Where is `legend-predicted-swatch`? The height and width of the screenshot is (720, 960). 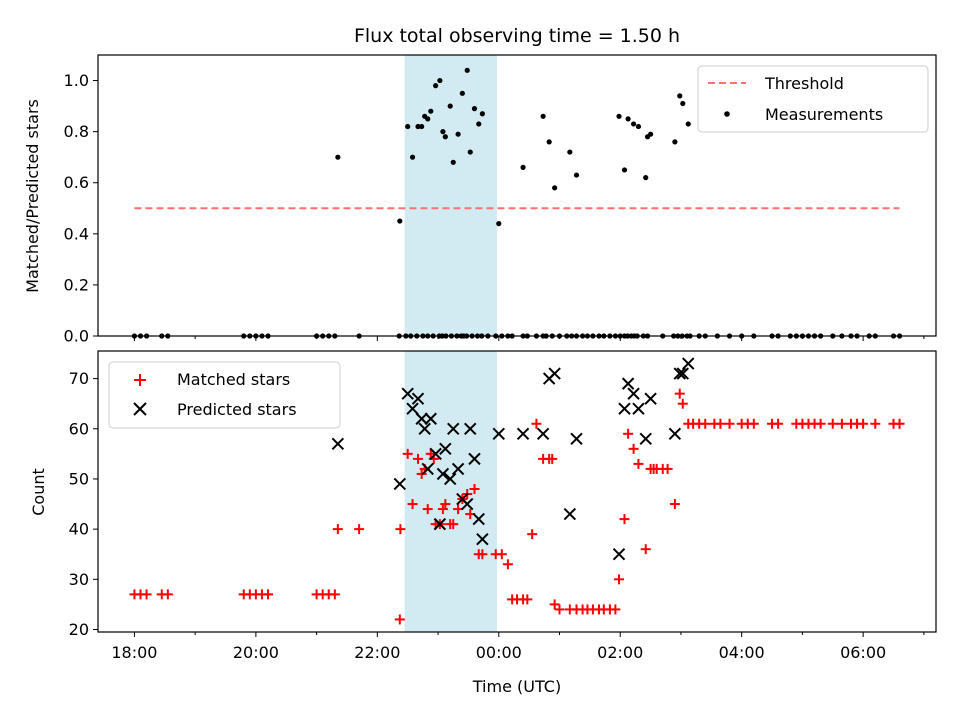 legend-predicted-swatch is located at coordinates (140, 409).